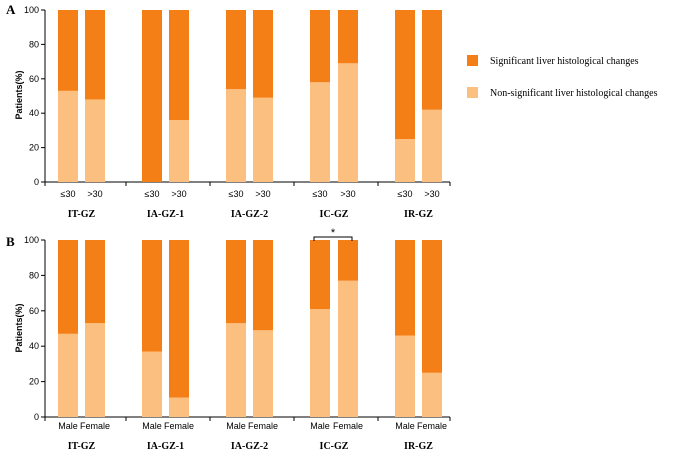  Describe the element at coordinates (11, 9) in the screenshot. I see `panel-label-a: A` at that location.